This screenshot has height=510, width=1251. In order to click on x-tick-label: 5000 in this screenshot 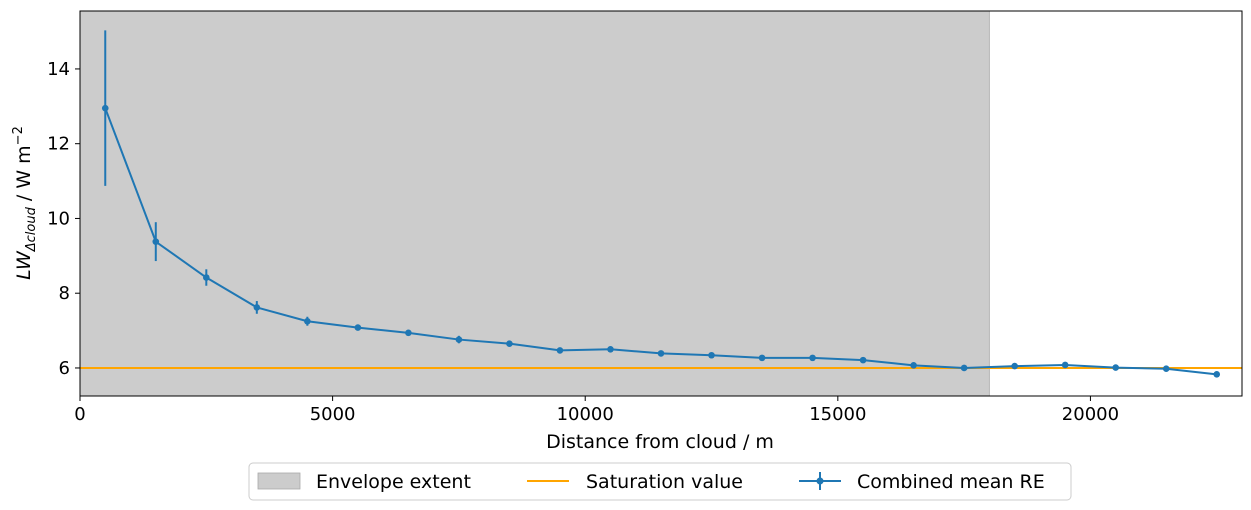, I will do `click(333, 414)`.